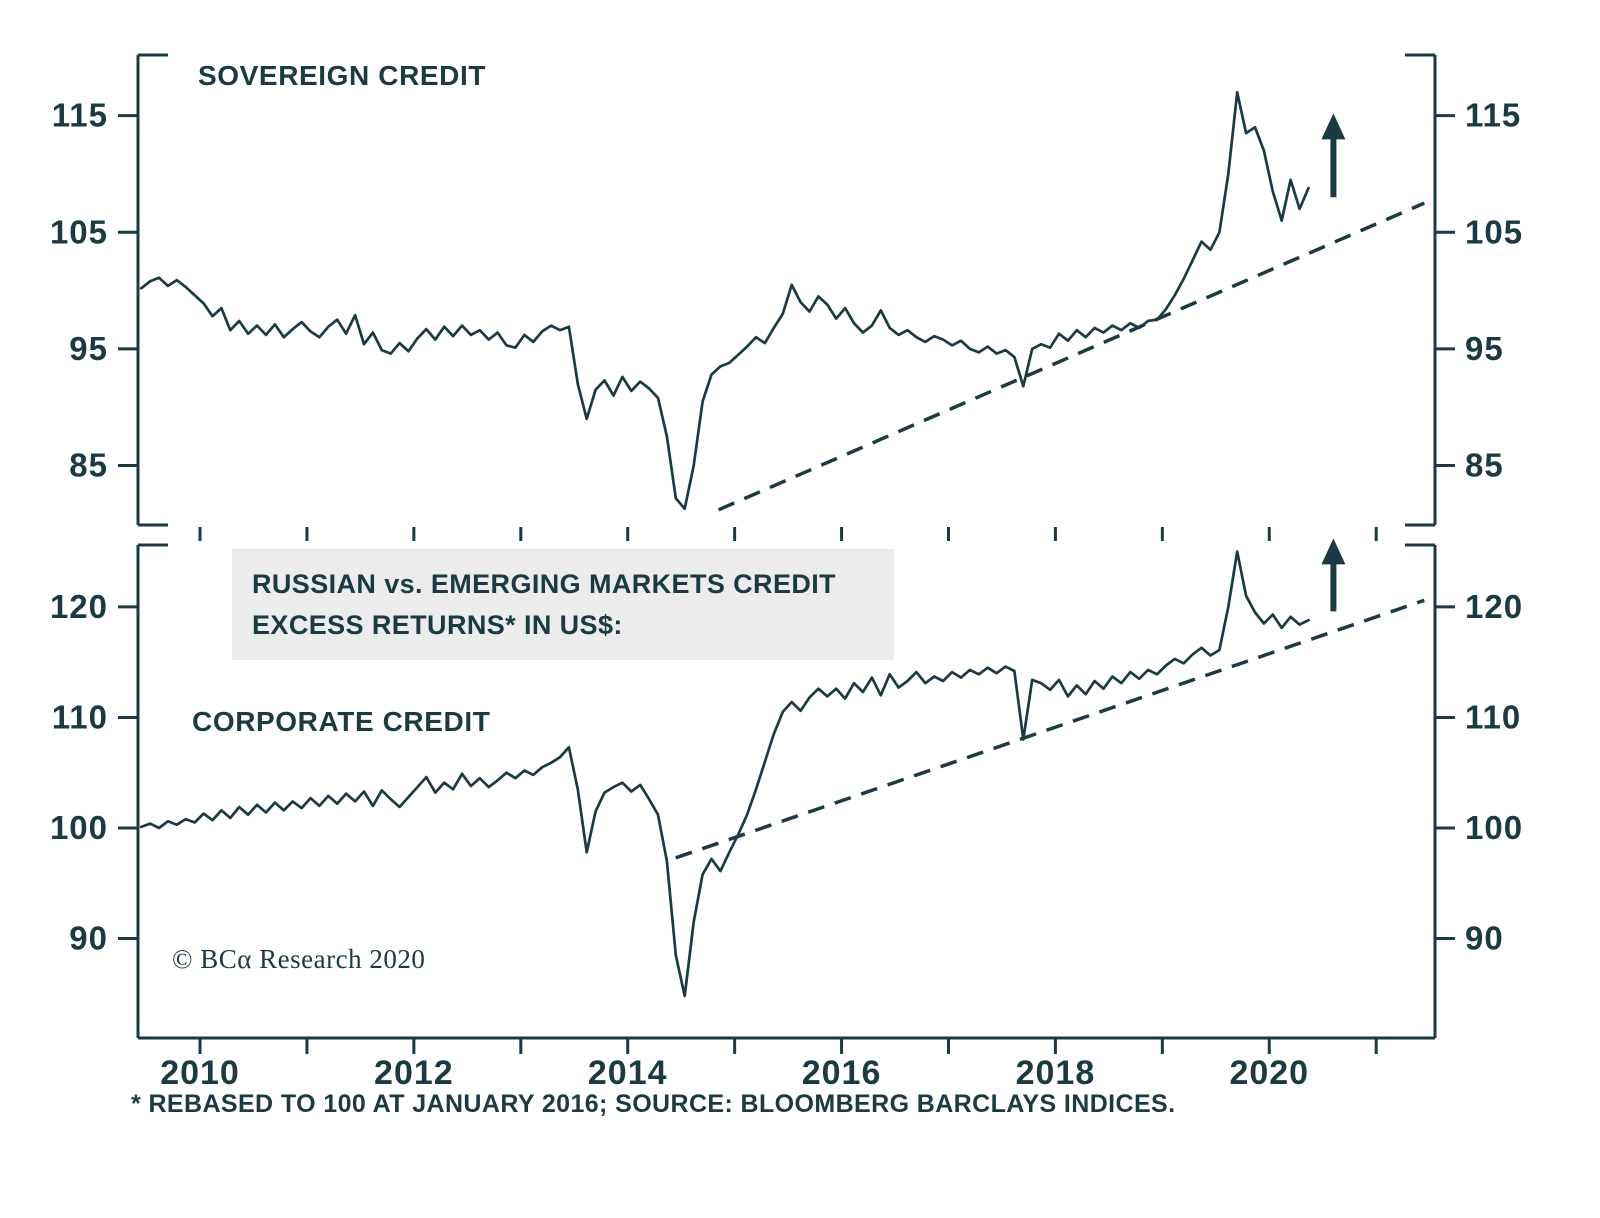 The width and height of the screenshot is (1600, 1218). Describe the element at coordinates (1269, 1073) in the screenshot. I see `x-tick-label: 2020` at that location.